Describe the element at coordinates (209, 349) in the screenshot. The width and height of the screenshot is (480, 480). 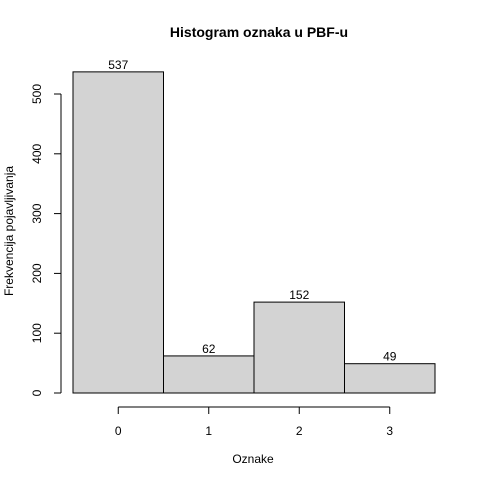
I see `data-label-1: 62` at that location.